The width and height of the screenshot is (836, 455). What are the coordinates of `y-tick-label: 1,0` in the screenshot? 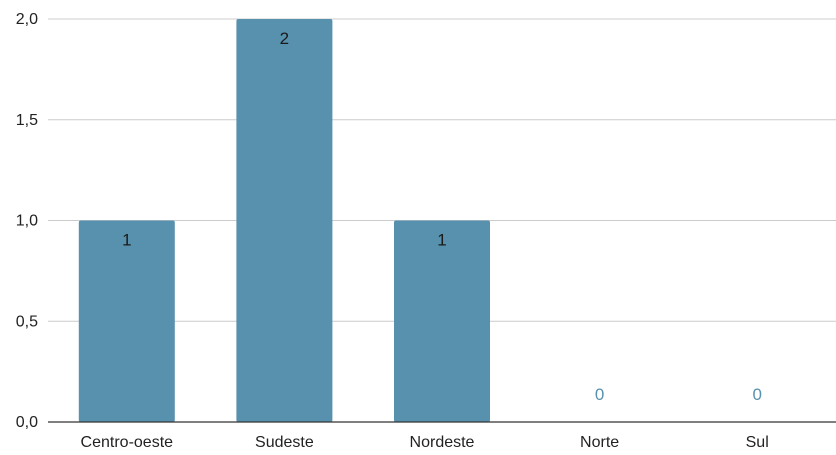 It's located at (27, 221).